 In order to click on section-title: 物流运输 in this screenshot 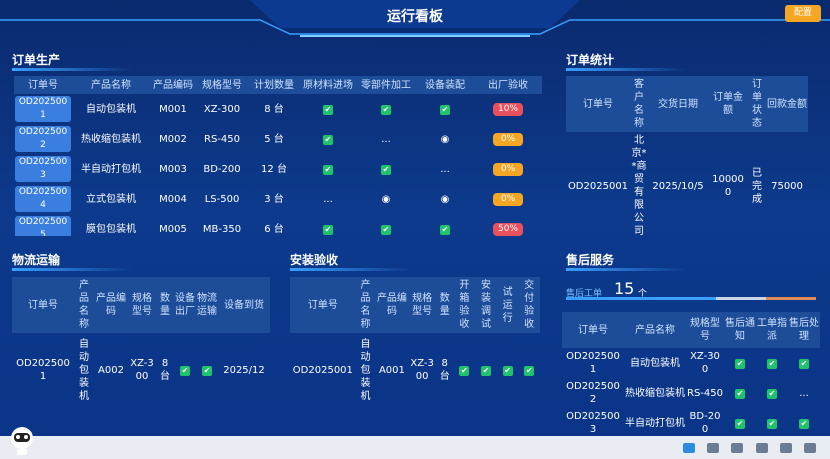, I will do `click(36, 260)`.